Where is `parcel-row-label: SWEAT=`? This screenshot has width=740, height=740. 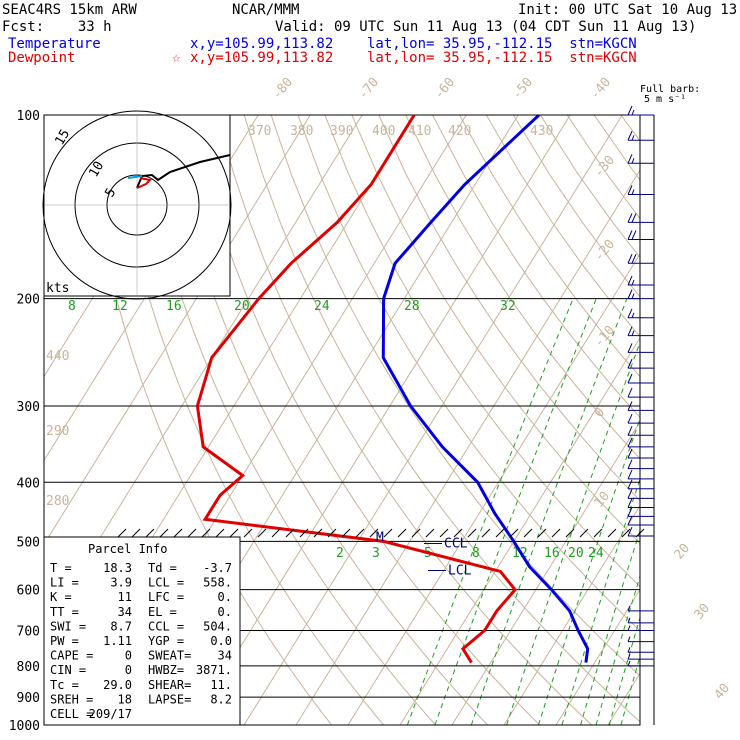 parcel-row-label: SWEAT= is located at coordinates (169, 656).